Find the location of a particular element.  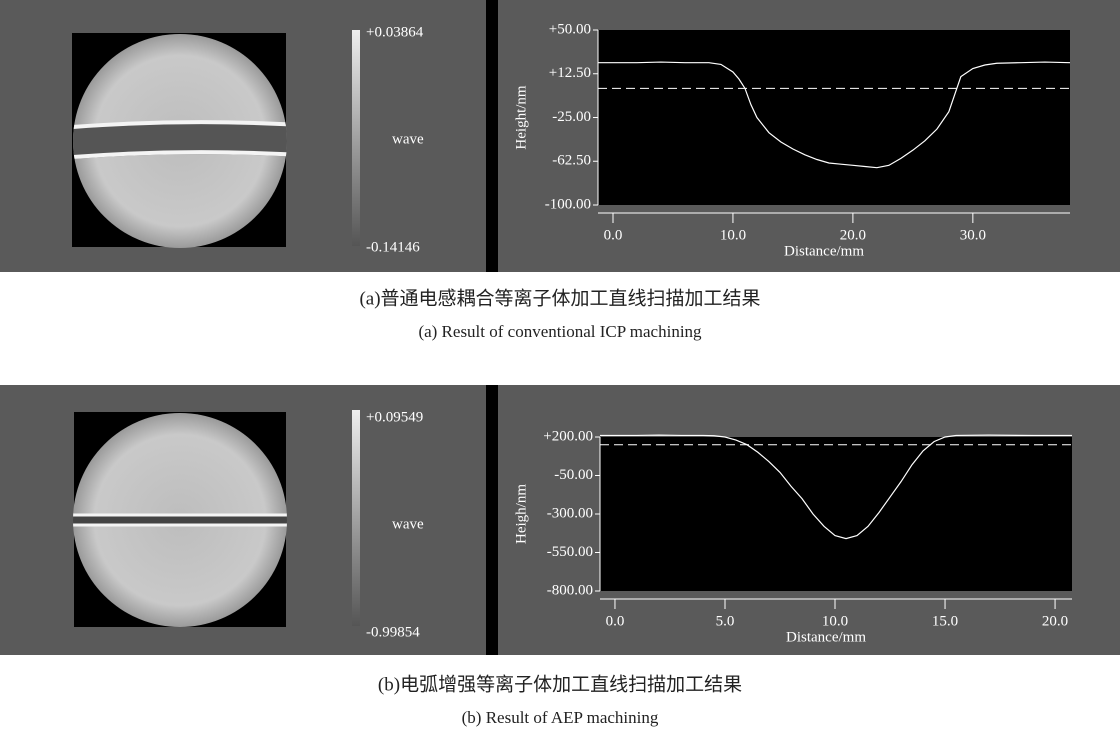

y-tick-label: +50.00 is located at coordinates (570, 29).